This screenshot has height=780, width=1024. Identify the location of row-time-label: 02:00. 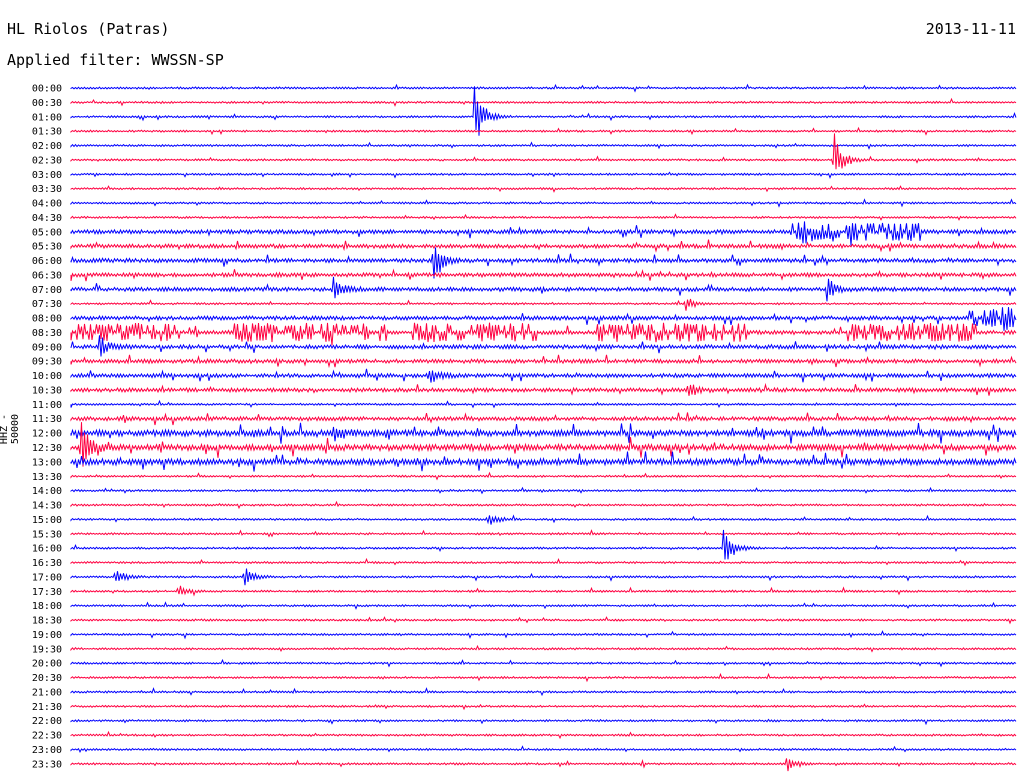
(47, 146).